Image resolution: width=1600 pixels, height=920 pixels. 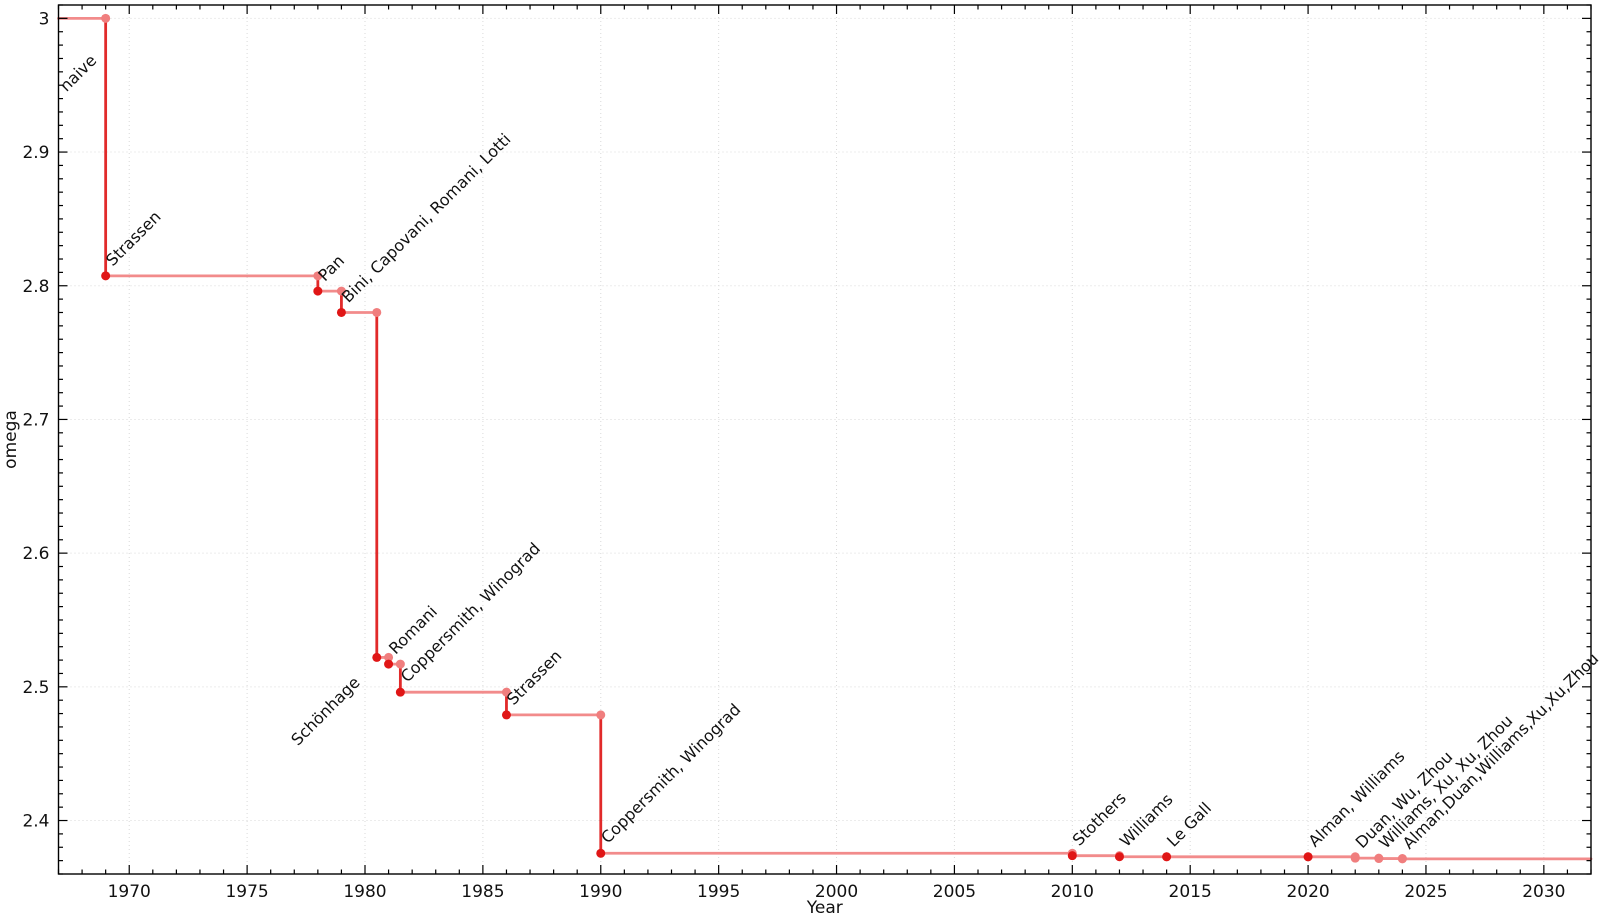 What do you see at coordinates (1308, 857) in the screenshot?
I see `data-point-2020` at bounding box center [1308, 857].